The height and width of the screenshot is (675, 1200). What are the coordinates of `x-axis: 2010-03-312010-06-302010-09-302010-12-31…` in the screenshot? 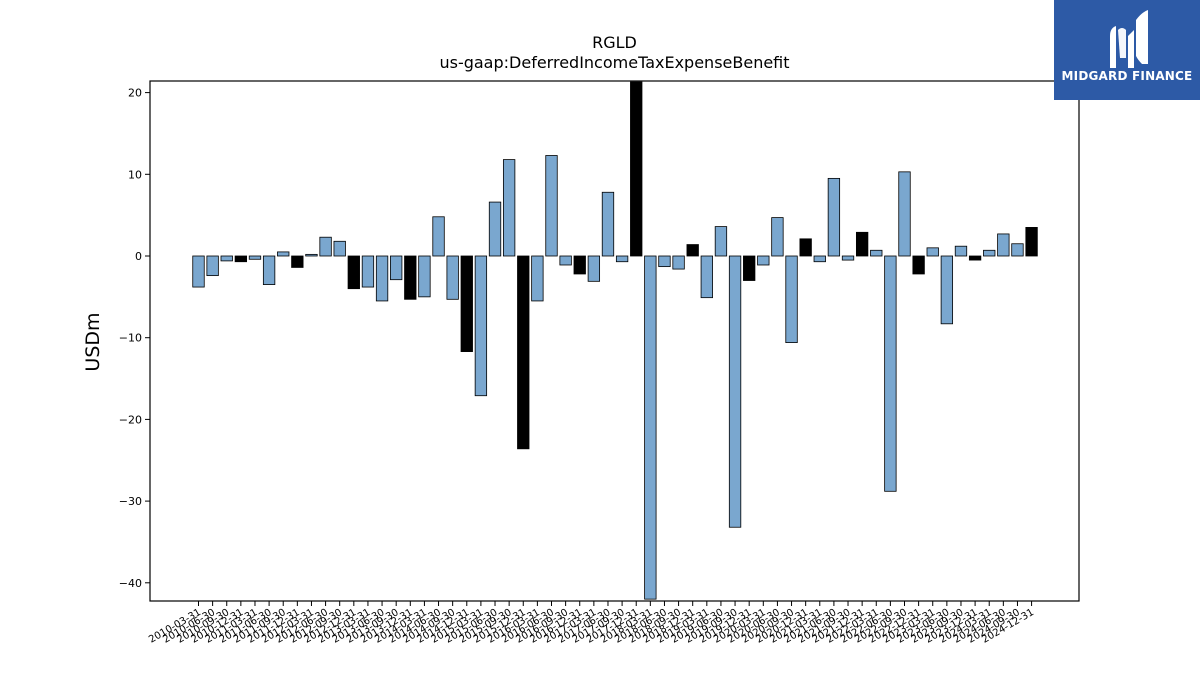 It's located at (591, 623).